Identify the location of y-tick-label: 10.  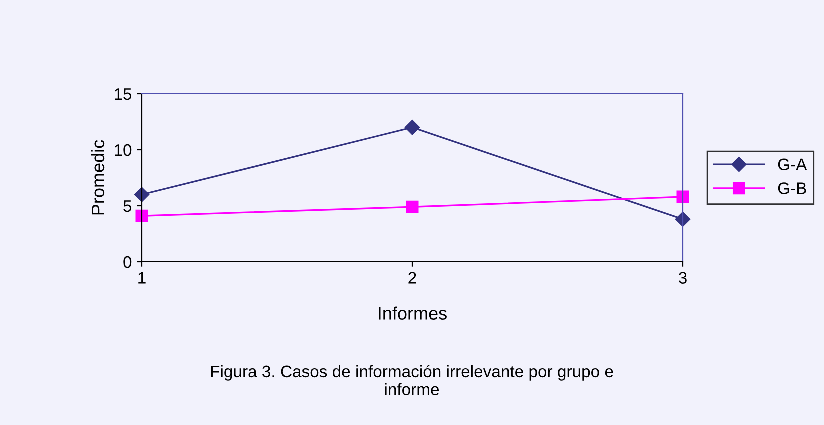
(123, 150).